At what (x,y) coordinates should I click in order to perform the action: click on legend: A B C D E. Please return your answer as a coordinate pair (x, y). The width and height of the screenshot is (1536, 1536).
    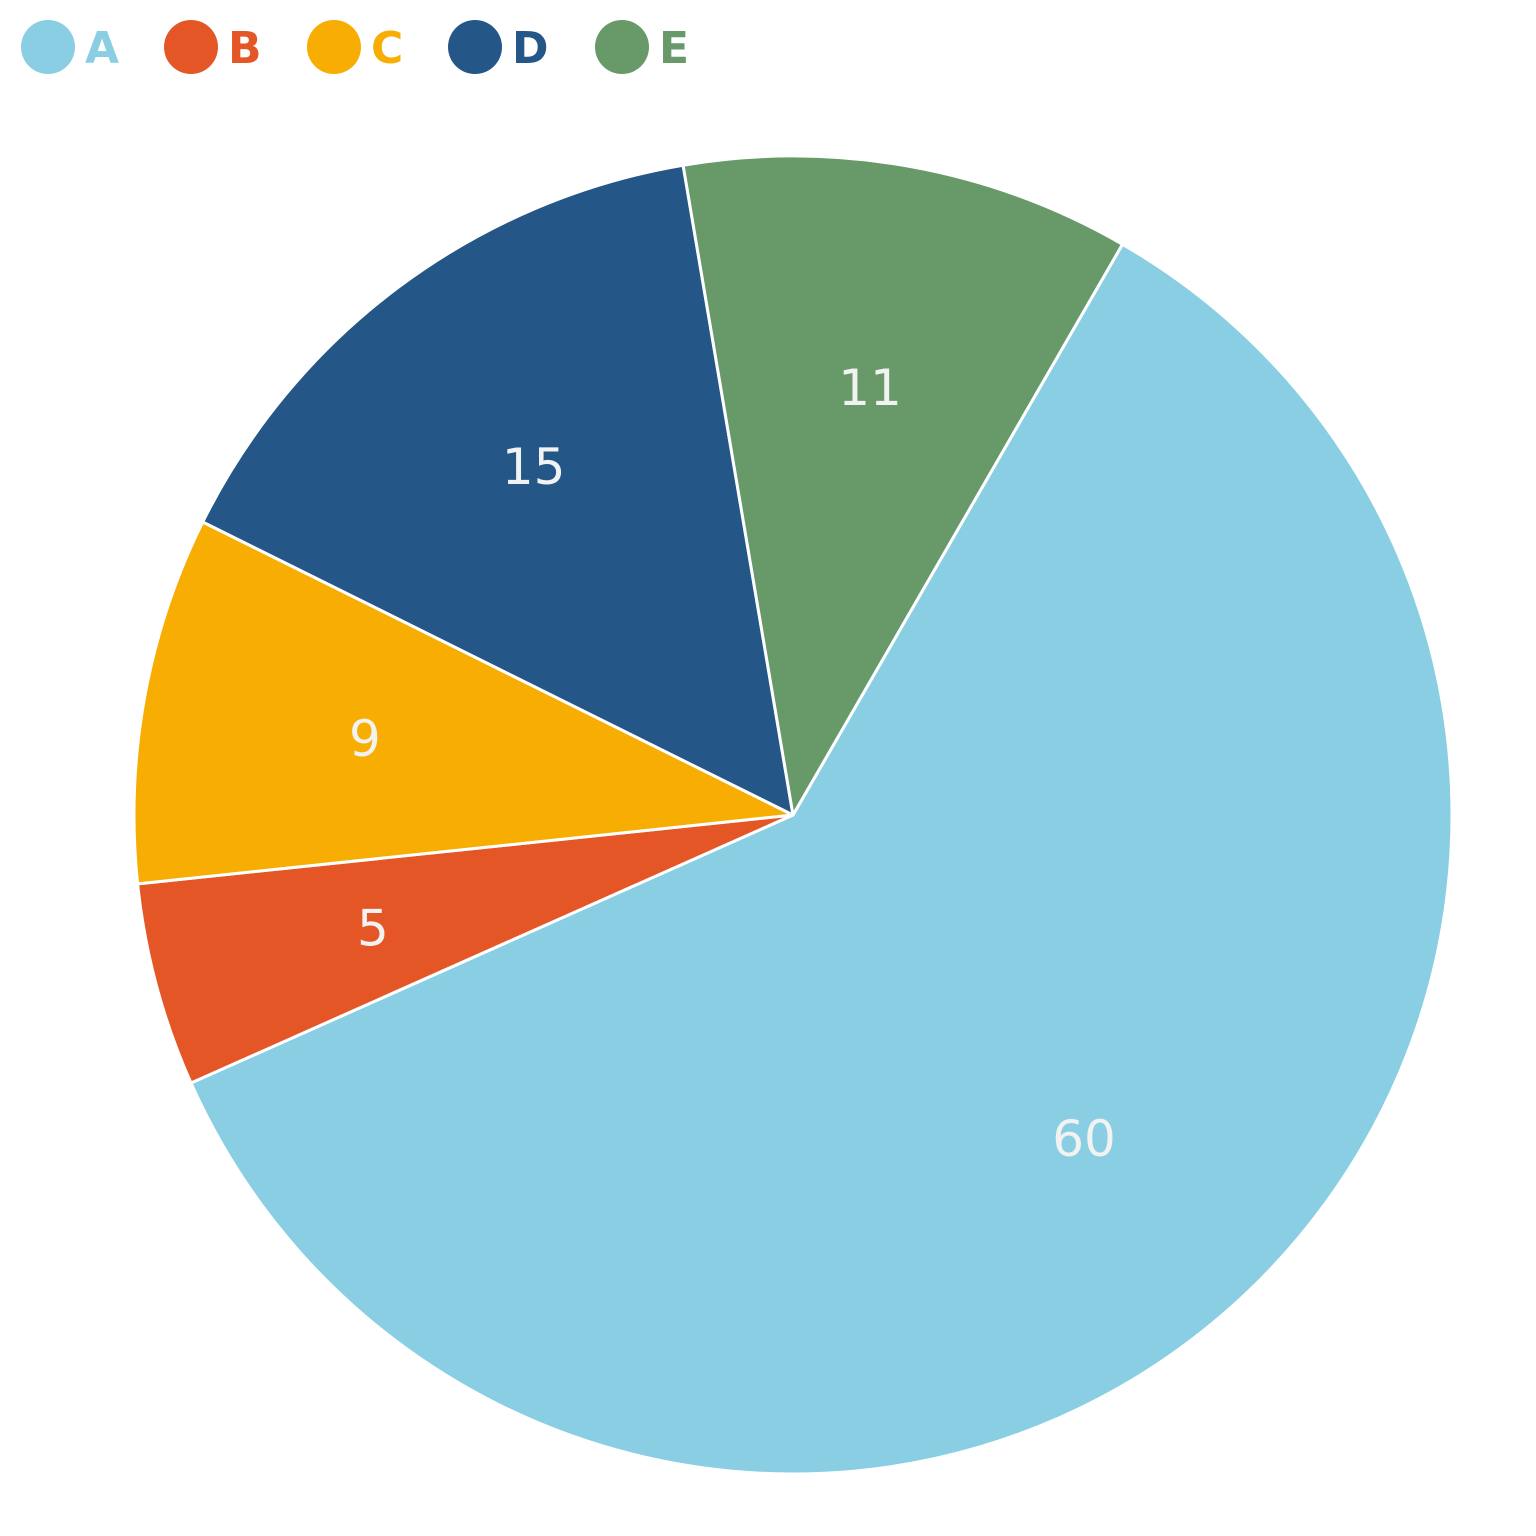
    Looking at the image, I should click on (355, 47).